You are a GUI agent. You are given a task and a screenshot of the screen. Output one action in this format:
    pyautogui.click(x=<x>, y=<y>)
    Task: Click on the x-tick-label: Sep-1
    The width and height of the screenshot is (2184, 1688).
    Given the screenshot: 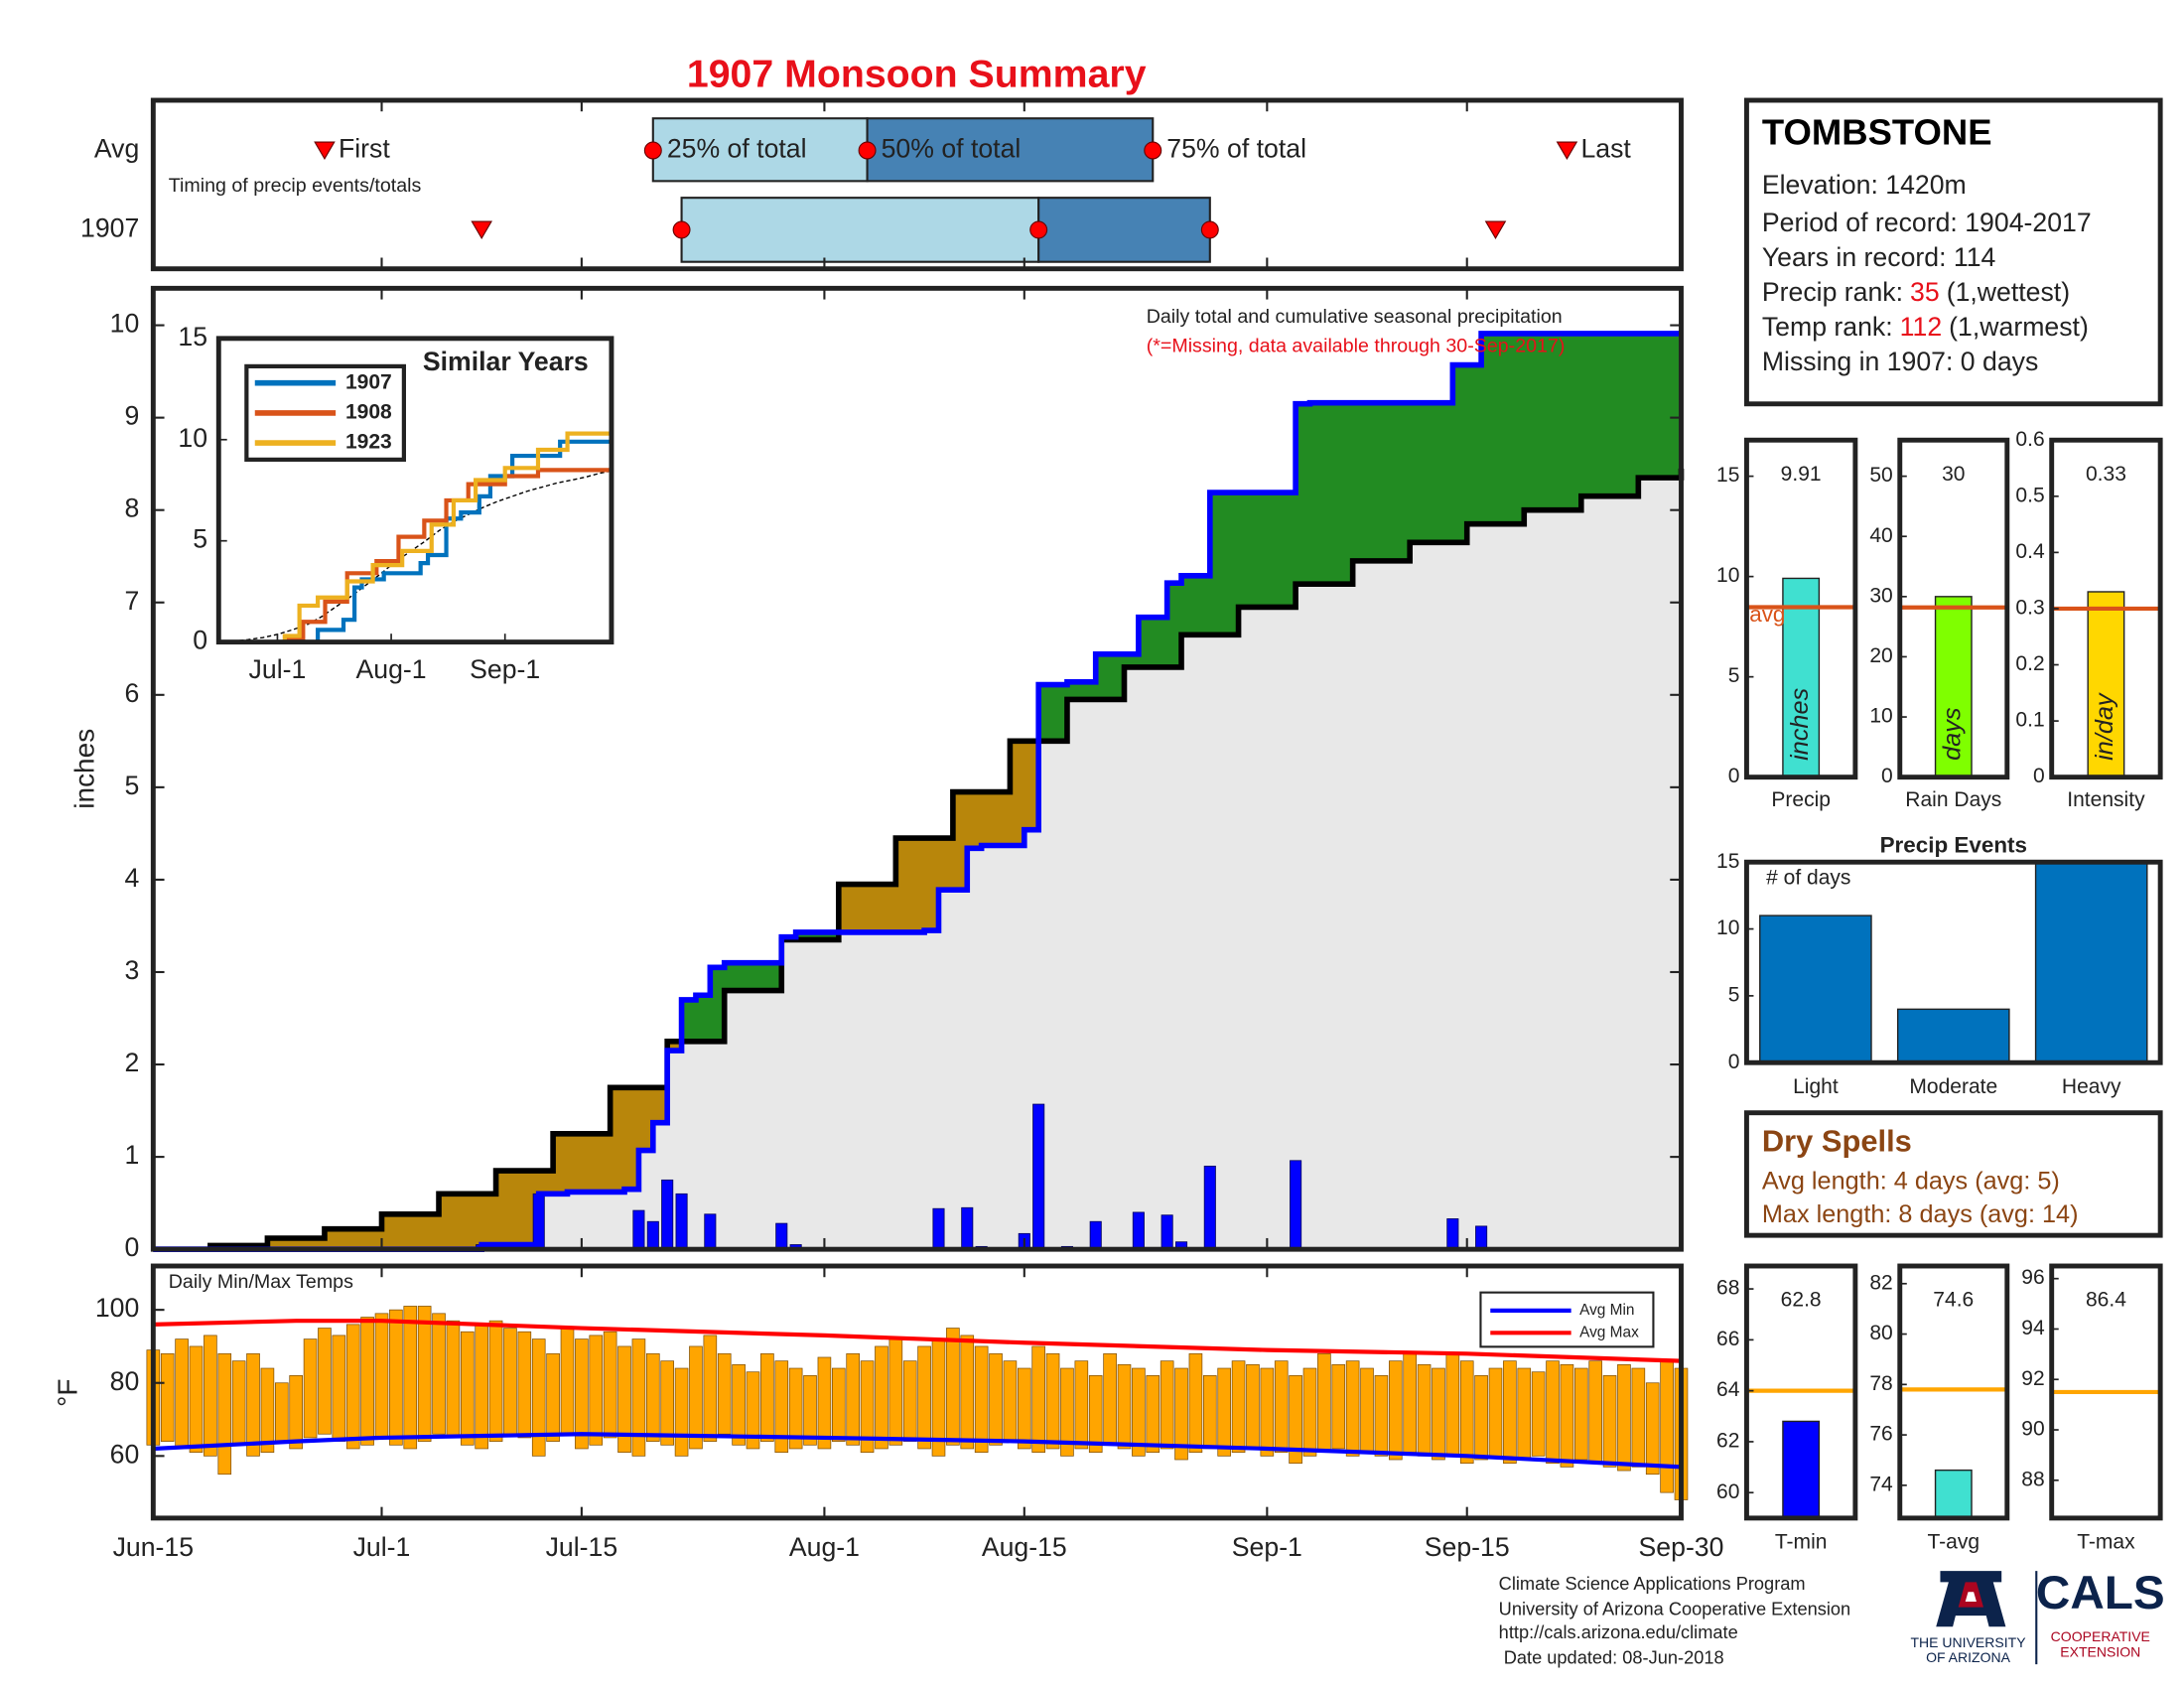 What is the action you would take?
    pyautogui.click(x=1267, y=1547)
    